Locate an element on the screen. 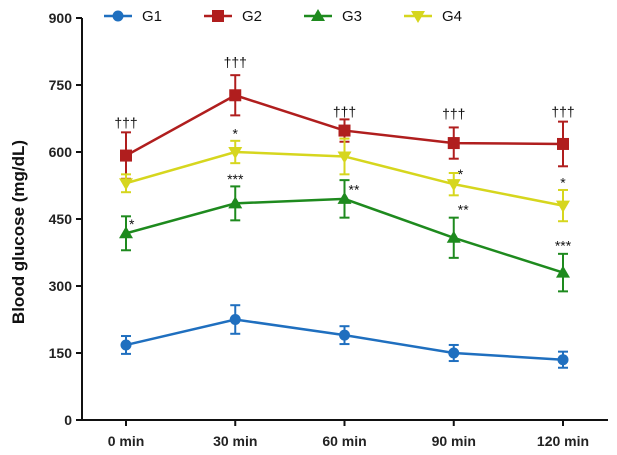  x-tick-label: 30 min is located at coordinates (235, 441).